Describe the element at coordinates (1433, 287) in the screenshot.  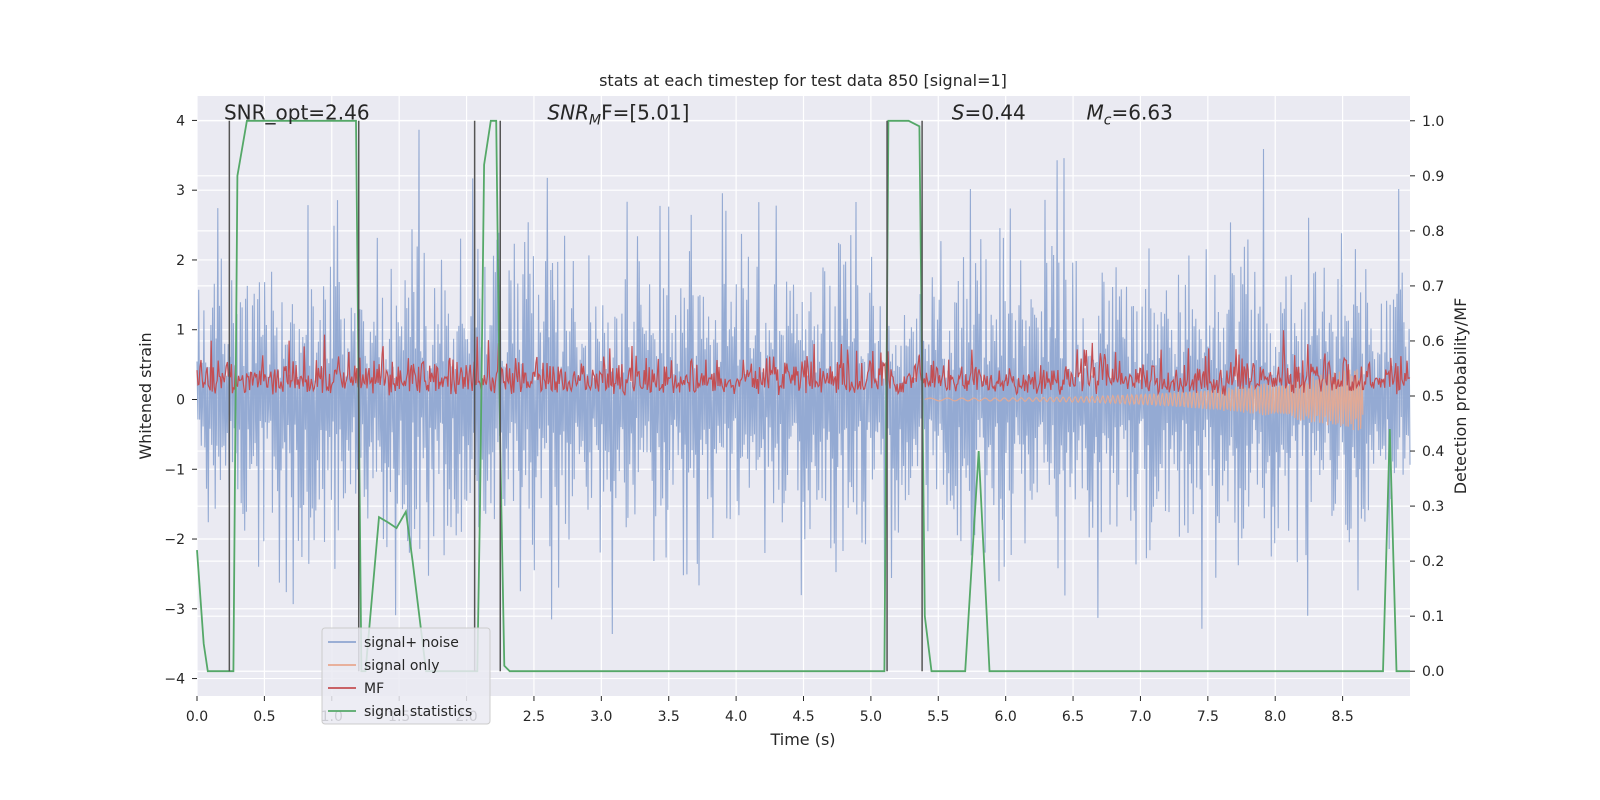
I see `y-tick-label-right: 0.7` at that location.